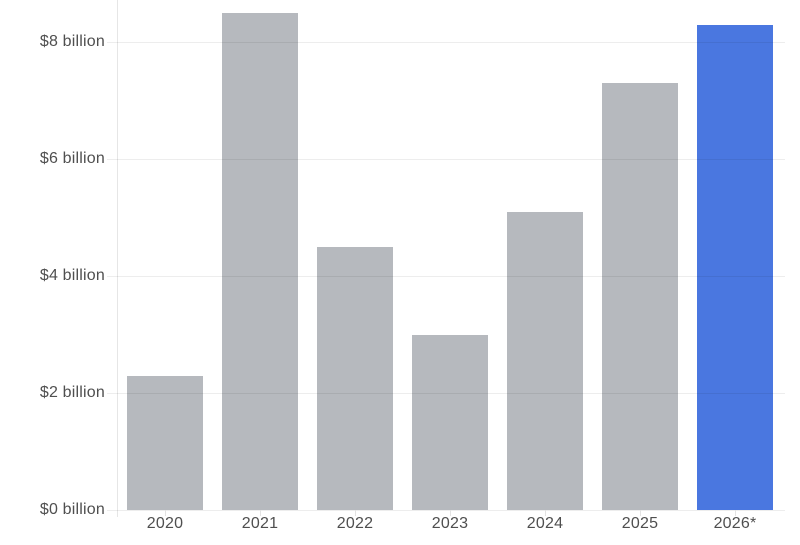 The width and height of the screenshot is (800, 545). What do you see at coordinates (355, 378) in the screenshot?
I see `bar-2022` at bounding box center [355, 378].